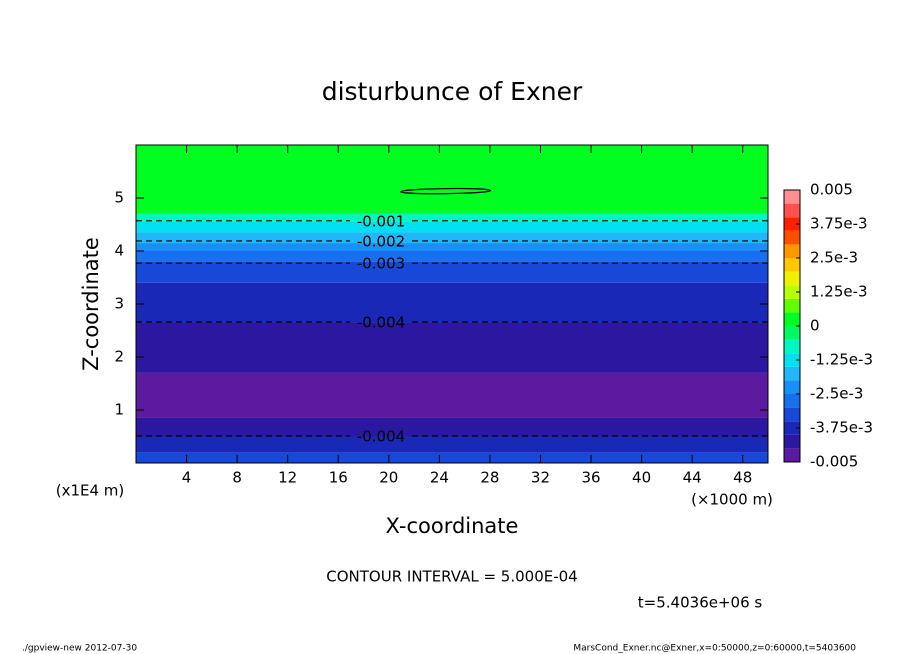 This screenshot has height=654, width=904. Describe the element at coordinates (446, 191) in the screenshot. I see `closed-contour` at that location.